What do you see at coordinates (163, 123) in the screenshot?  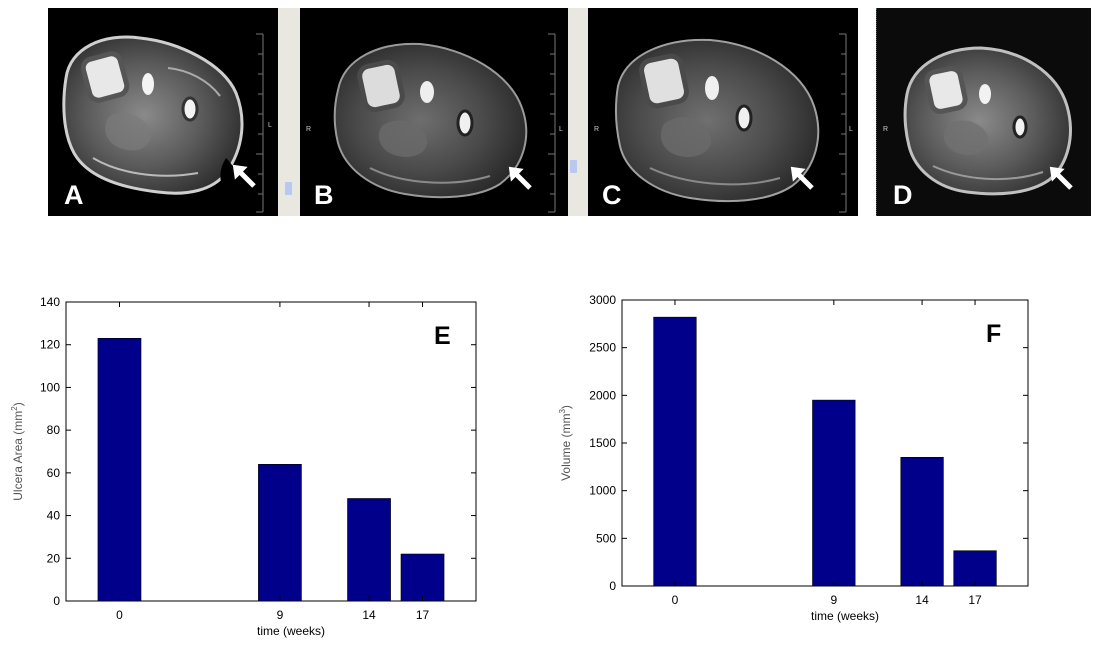 I see `mri-image-a` at bounding box center [163, 123].